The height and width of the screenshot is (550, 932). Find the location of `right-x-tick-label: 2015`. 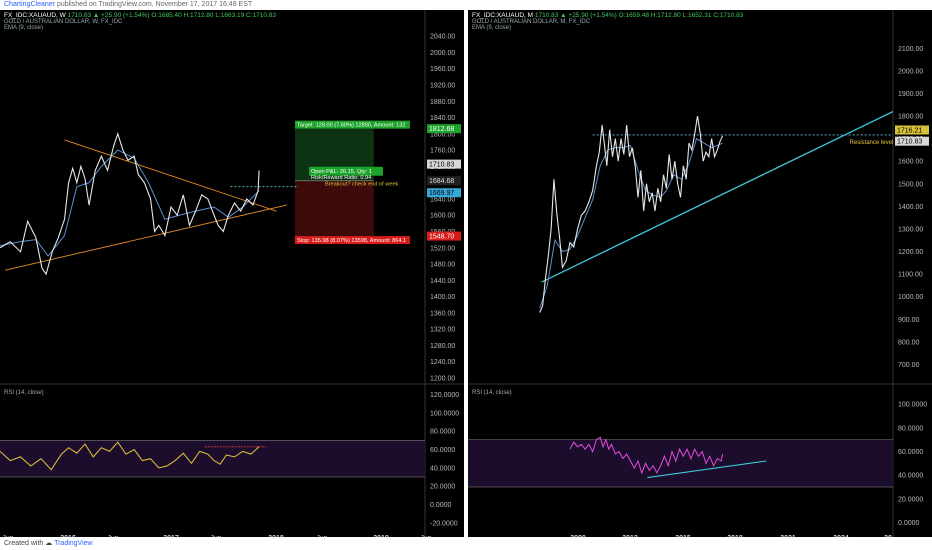

right-x-tick-label: 2015 is located at coordinates (683, 536).